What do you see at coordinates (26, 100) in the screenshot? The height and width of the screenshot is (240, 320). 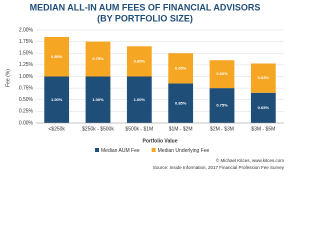 I see `y-tick-label: 0.50%` at bounding box center [26, 100].